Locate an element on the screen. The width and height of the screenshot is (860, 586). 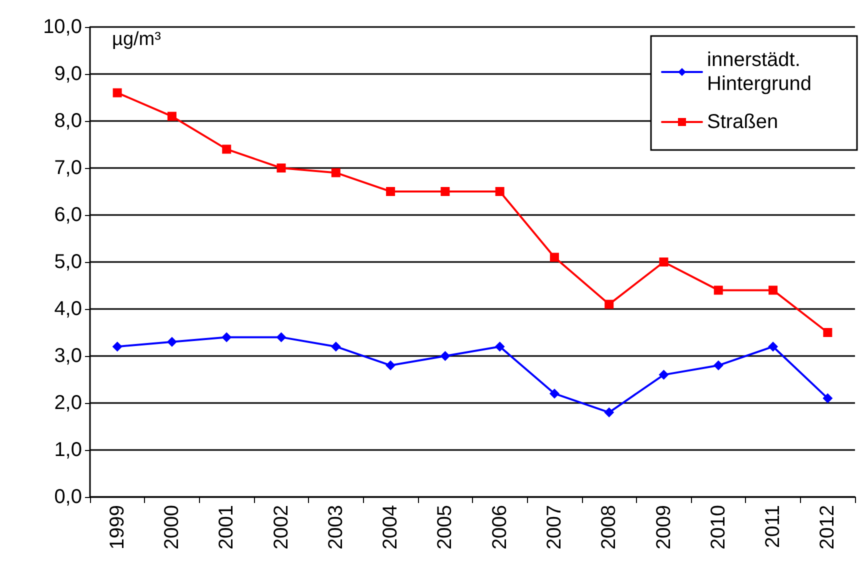
y-tick-label: 7,0 is located at coordinates (68, 168).